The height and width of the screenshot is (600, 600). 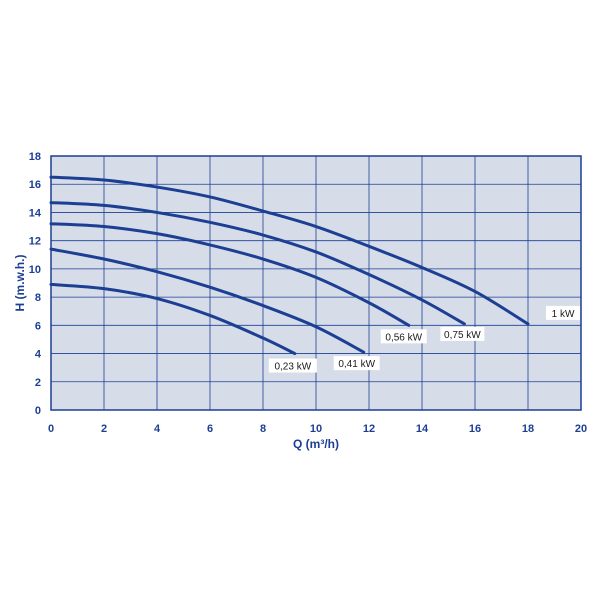 What do you see at coordinates (35, 185) in the screenshot?
I see `y-tick-label: 16` at bounding box center [35, 185].